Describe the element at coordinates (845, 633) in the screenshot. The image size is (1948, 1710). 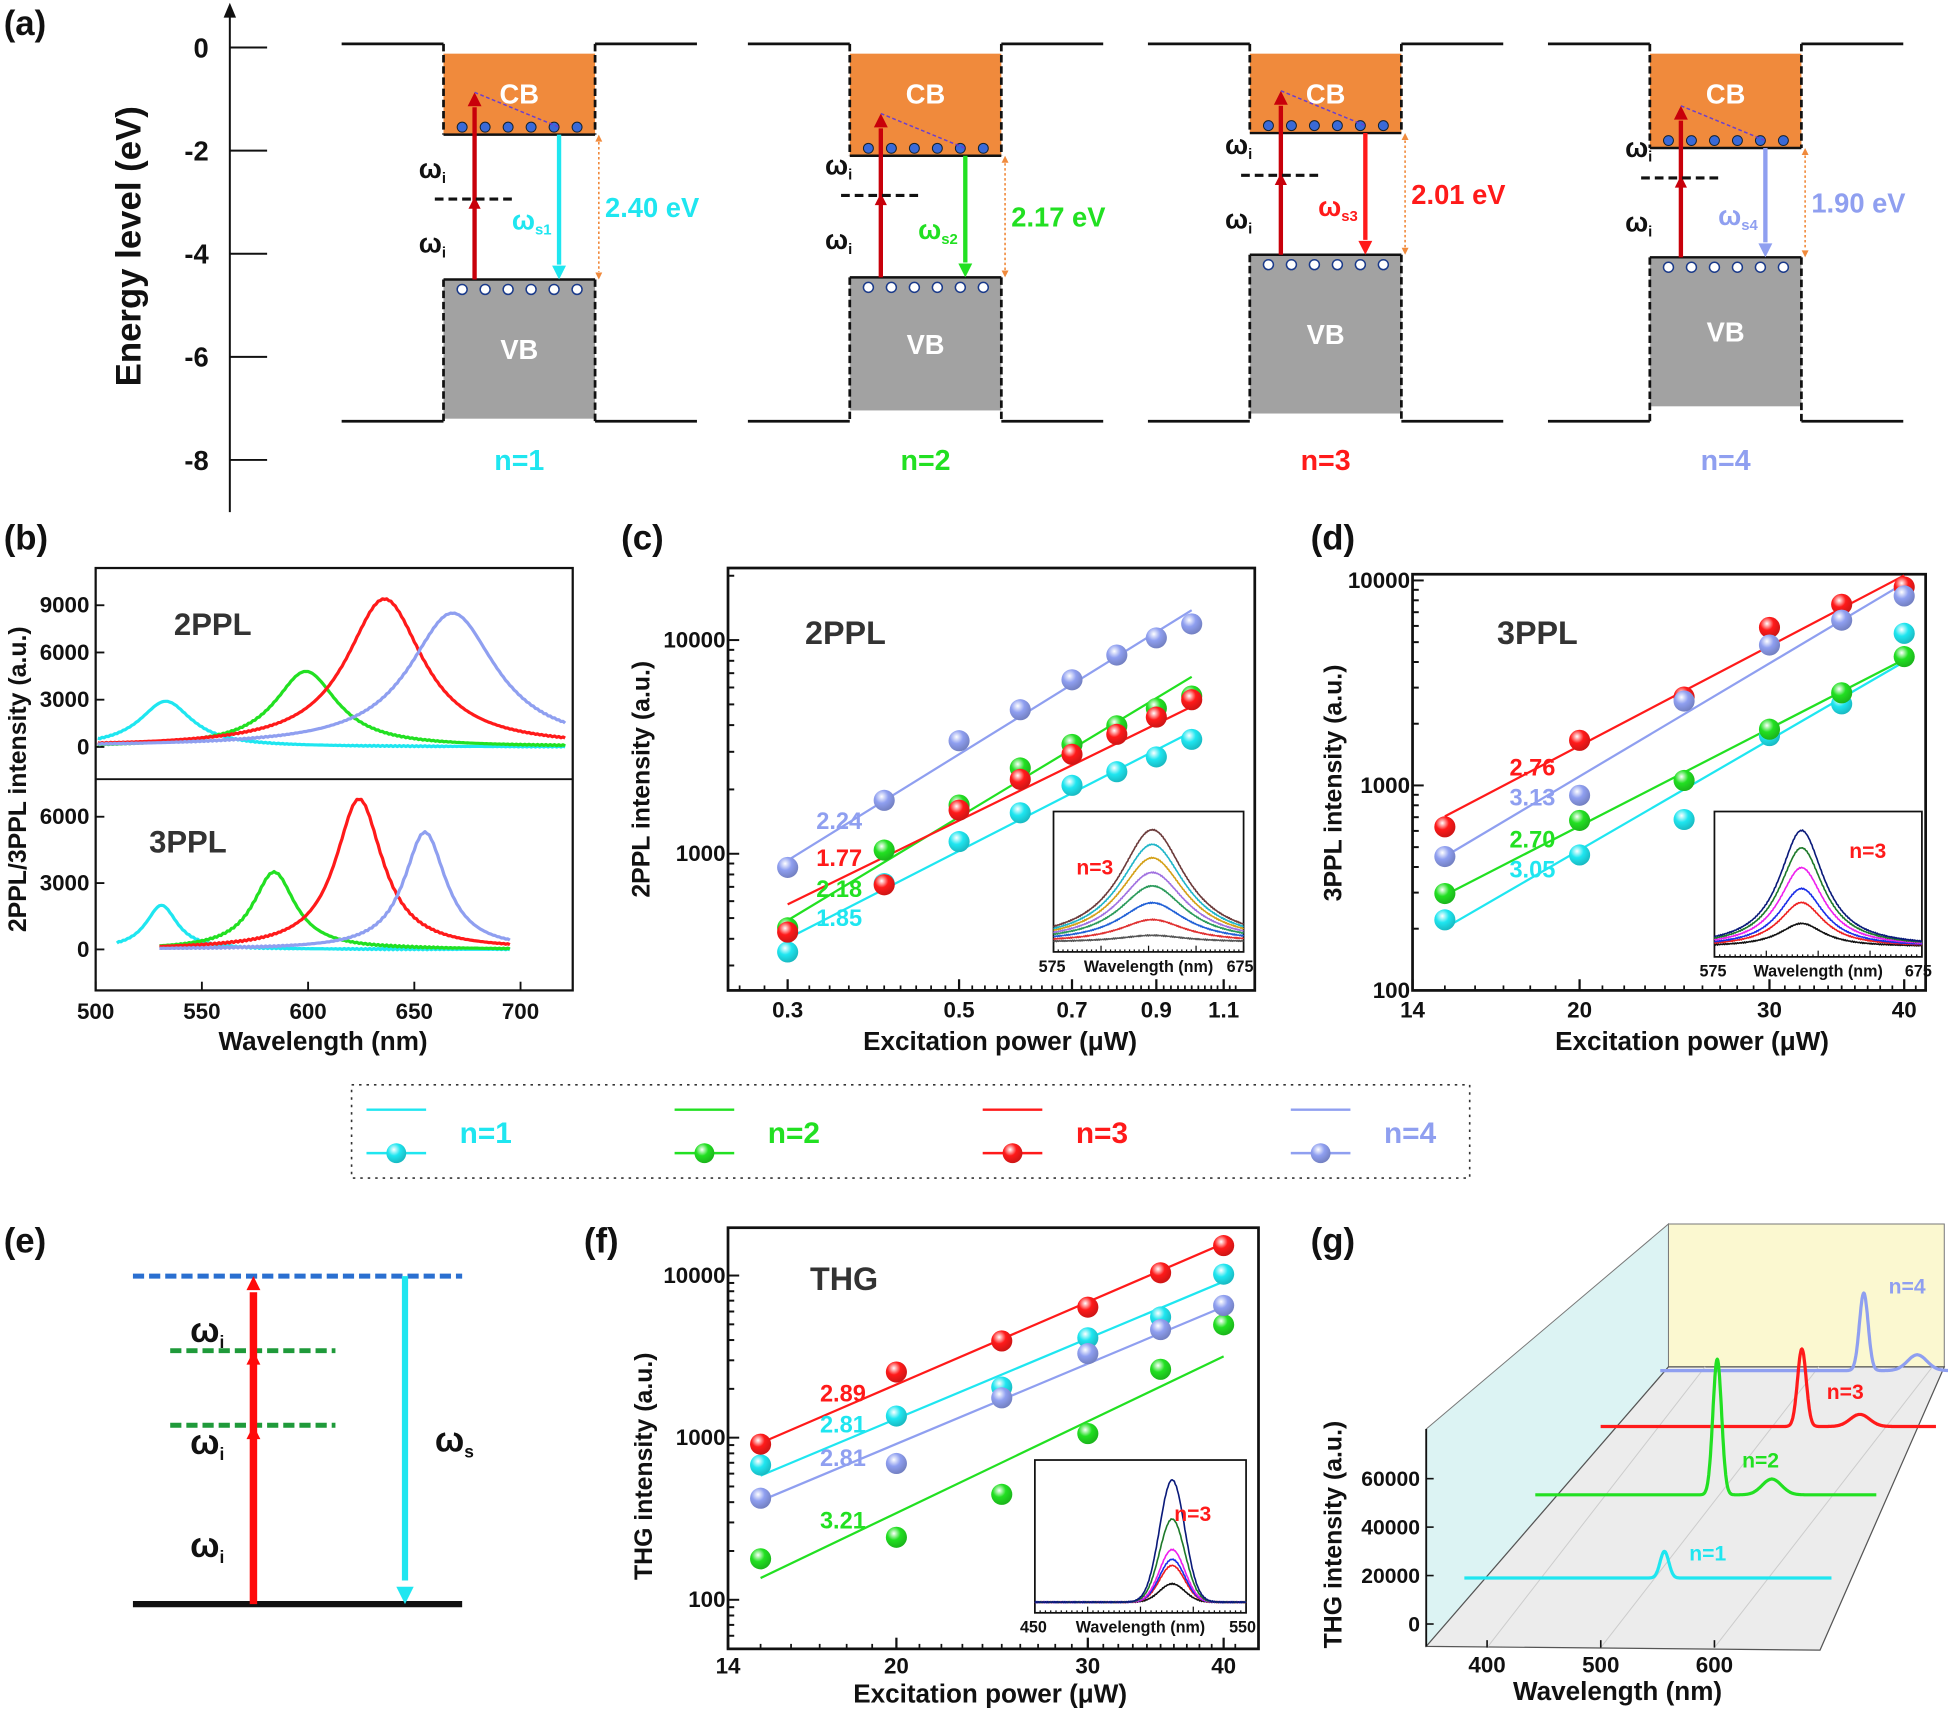
I see `chart-title: 2PPL` at that location.